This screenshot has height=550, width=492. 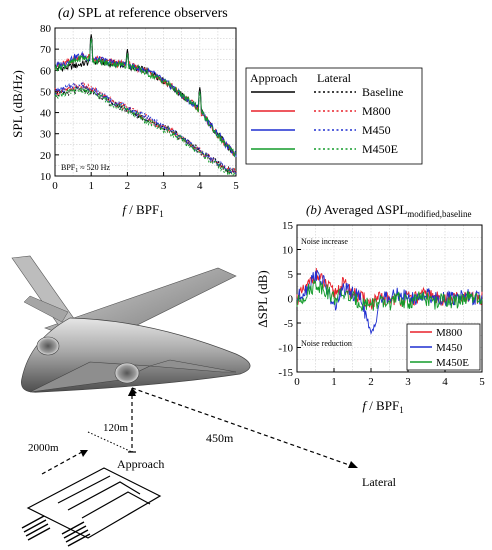 I want to click on panel-a-ytick-labels: 10 20 30 40 50 60 70 80, so click(x=46, y=103).